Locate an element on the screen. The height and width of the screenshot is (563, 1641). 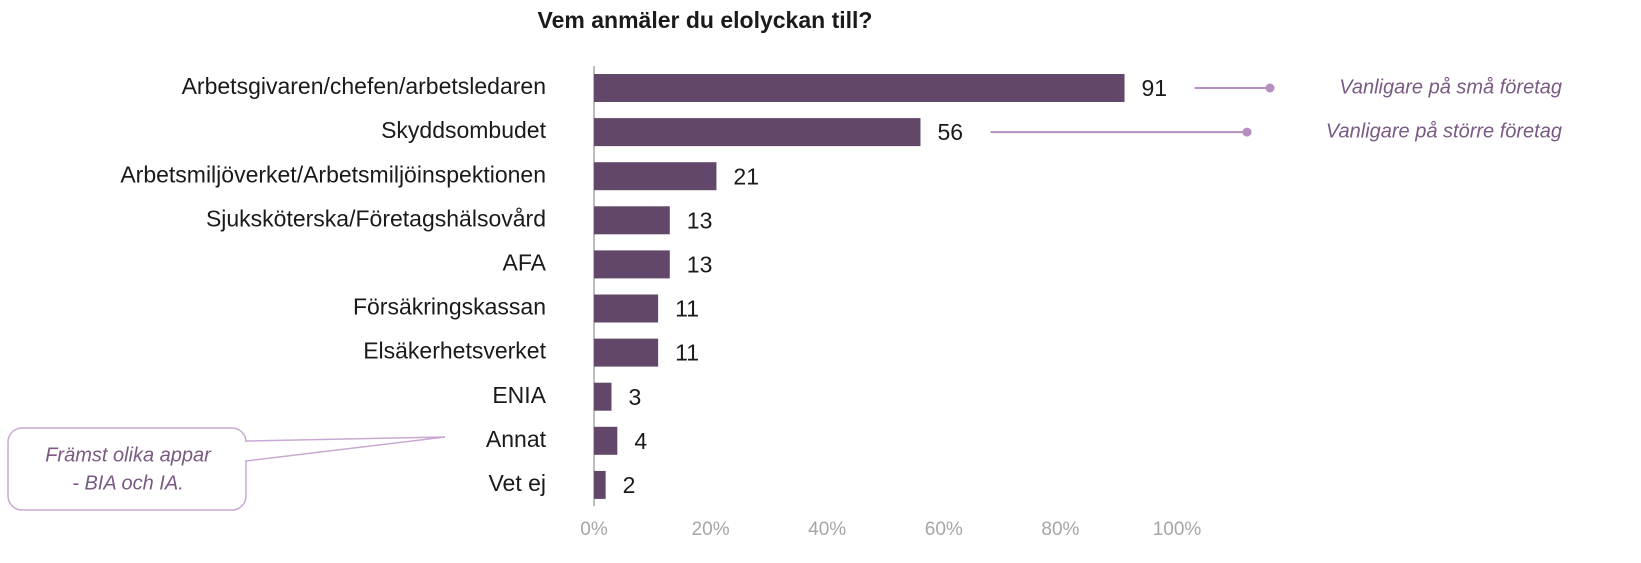
data-label: 56 is located at coordinates (950, 132).